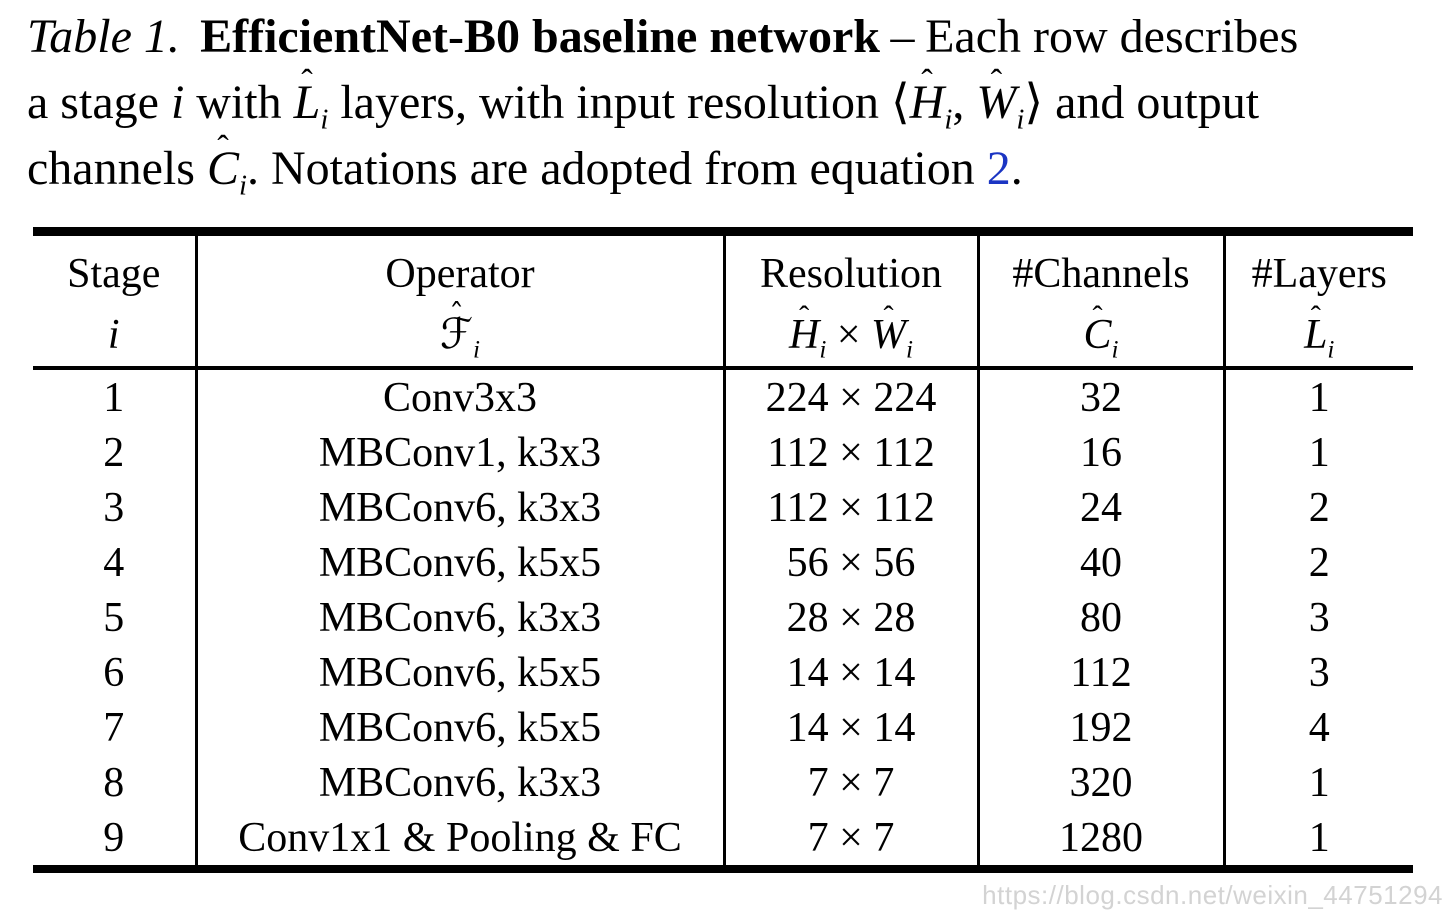 The height and width of the screenshot is (912, 1449). Describe the element at coordinates (239, 102) in the screenshot. I see `caption-text: with` at that location.